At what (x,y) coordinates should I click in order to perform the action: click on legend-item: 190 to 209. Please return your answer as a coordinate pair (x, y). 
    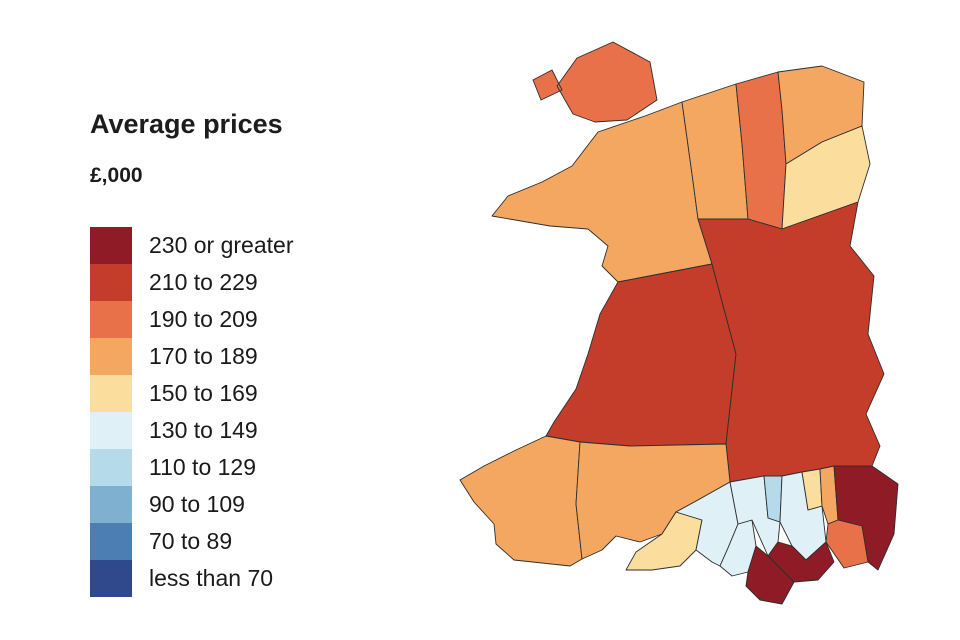
    Looking at the image, I should click on (191, 319).